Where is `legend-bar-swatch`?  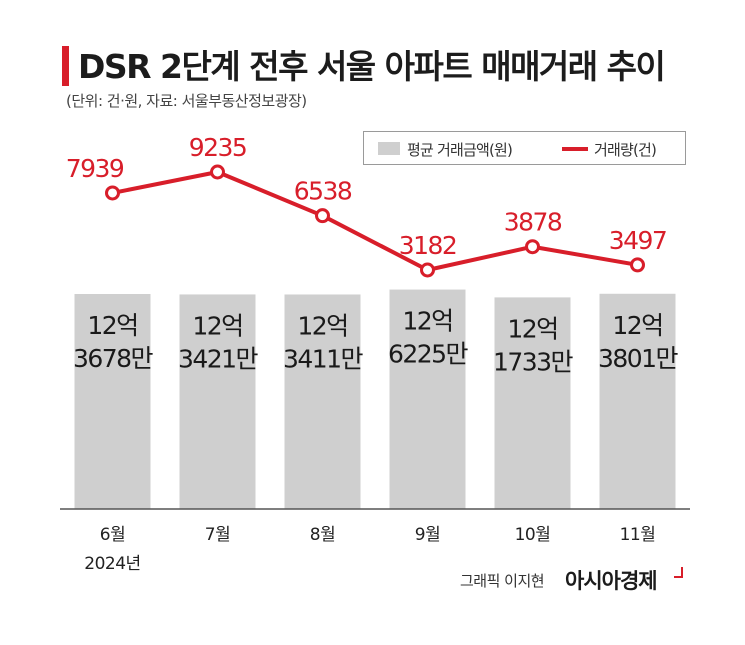
legend-bar-swatch is located at coordinates (389, 148).